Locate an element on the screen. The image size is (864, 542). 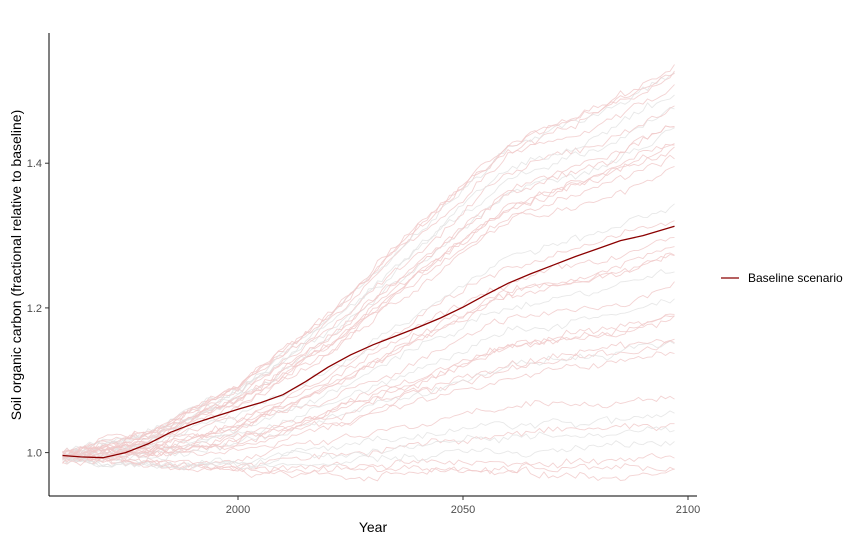
legend: Baseline scenario is located at coordinates (782, 278).